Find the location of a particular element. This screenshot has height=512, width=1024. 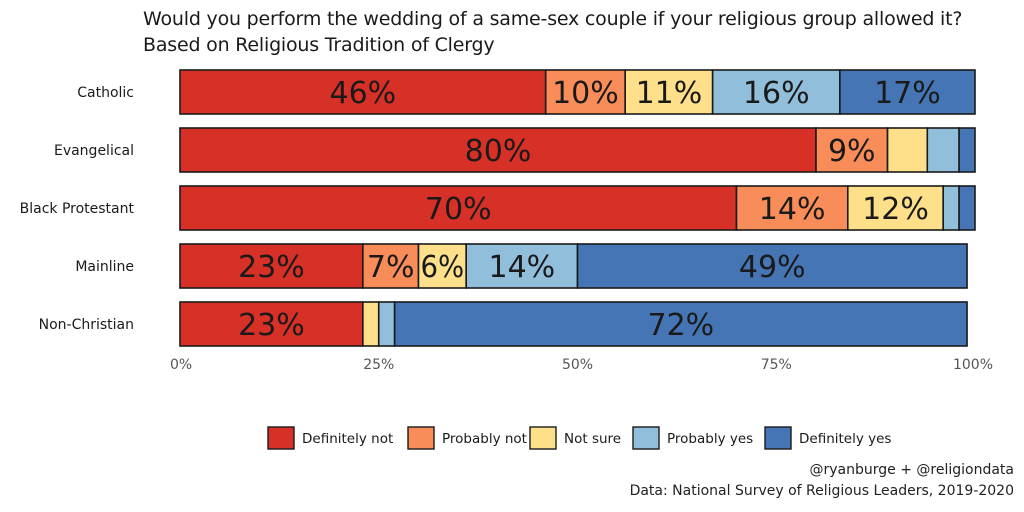

data-label-black-protestant-probably_not: 14% is located at coordinates (792, 209).